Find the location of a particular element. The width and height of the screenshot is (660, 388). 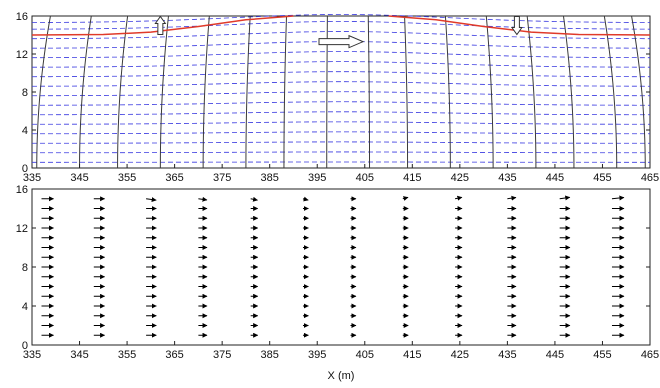

x-axis-label: X (m) is located at coordinates (341, 376).